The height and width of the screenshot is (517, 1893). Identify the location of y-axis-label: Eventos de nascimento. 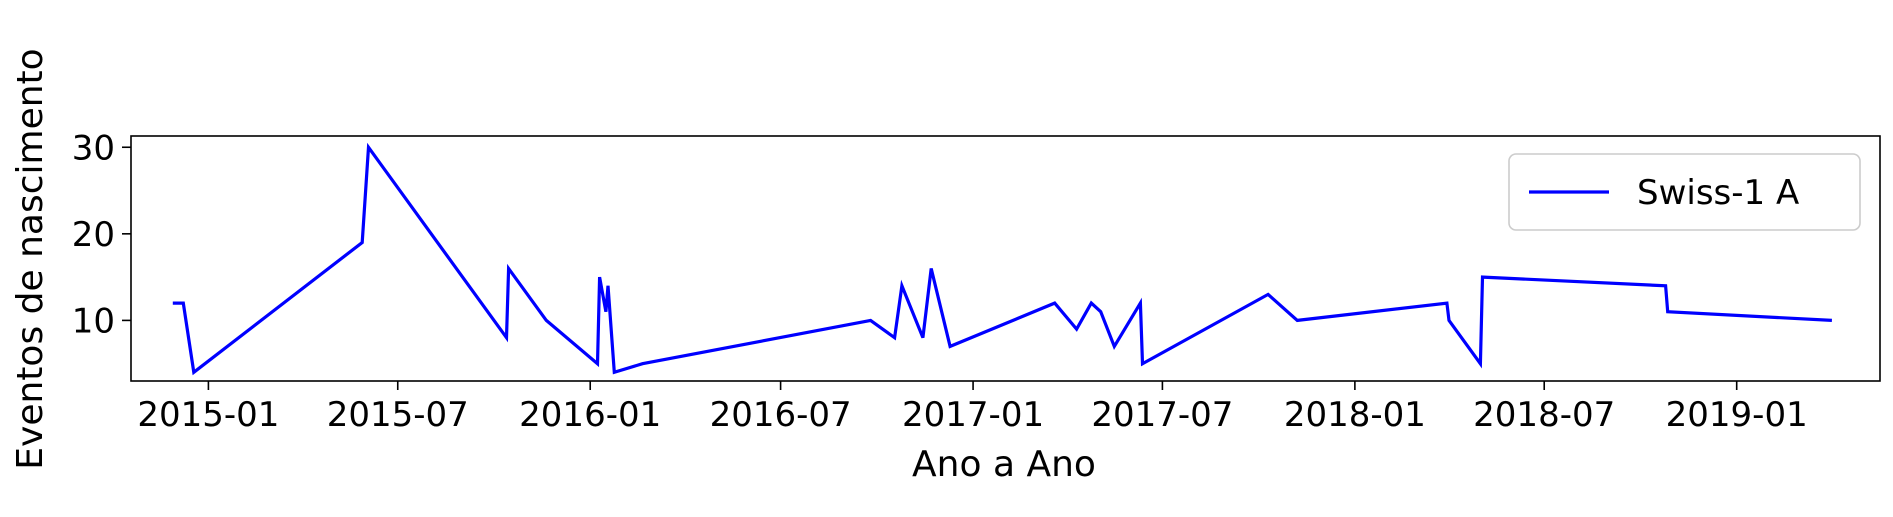
(30, 258).